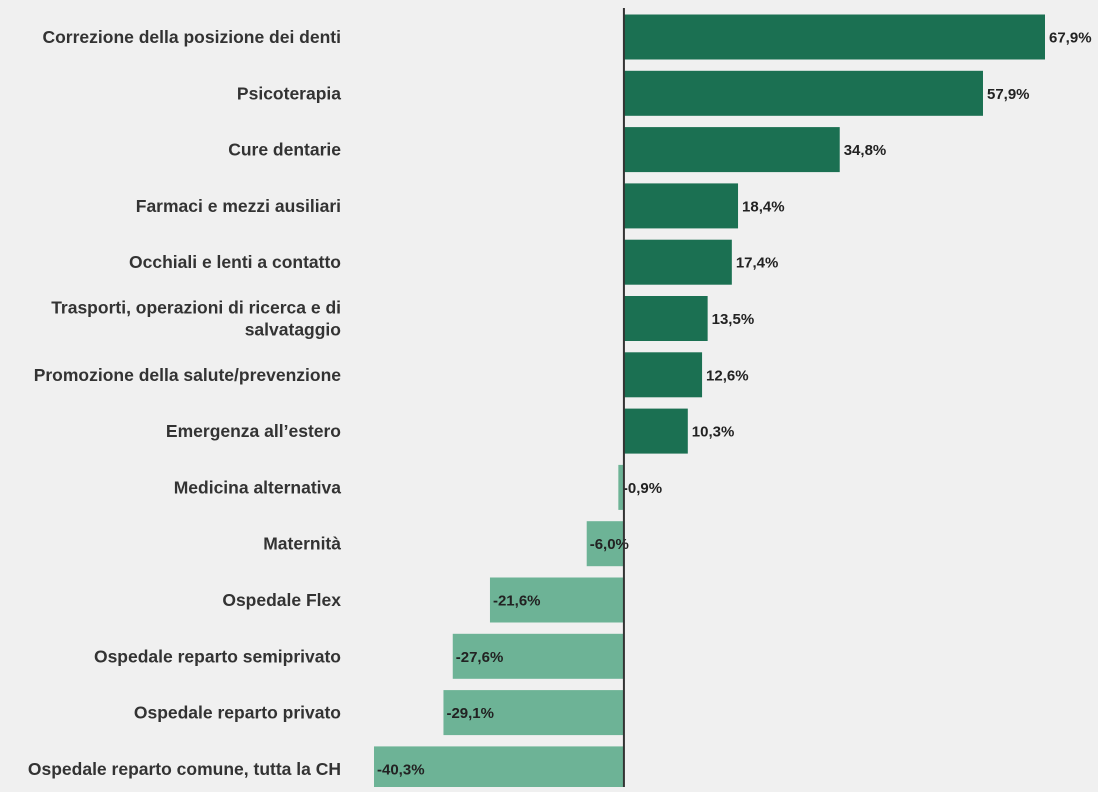 The height and width of the screenshot is (792, 1098). I want to click on category-label: Occhiali e lenti a contatto, so click(235, 262).